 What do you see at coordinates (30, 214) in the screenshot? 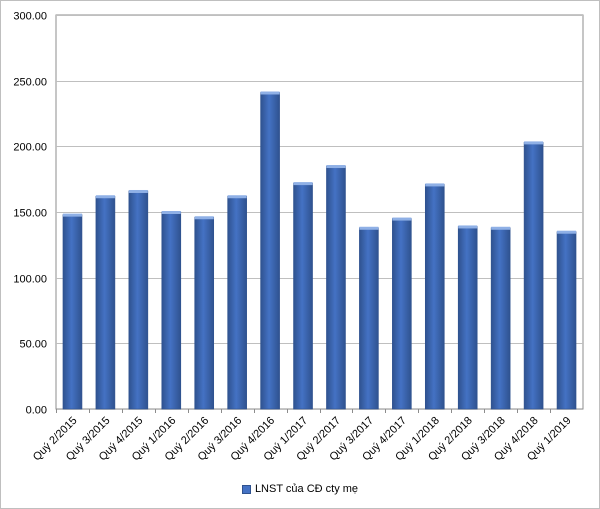
I see `y-tick-label: 150.00` at bounding box center [30, 214].